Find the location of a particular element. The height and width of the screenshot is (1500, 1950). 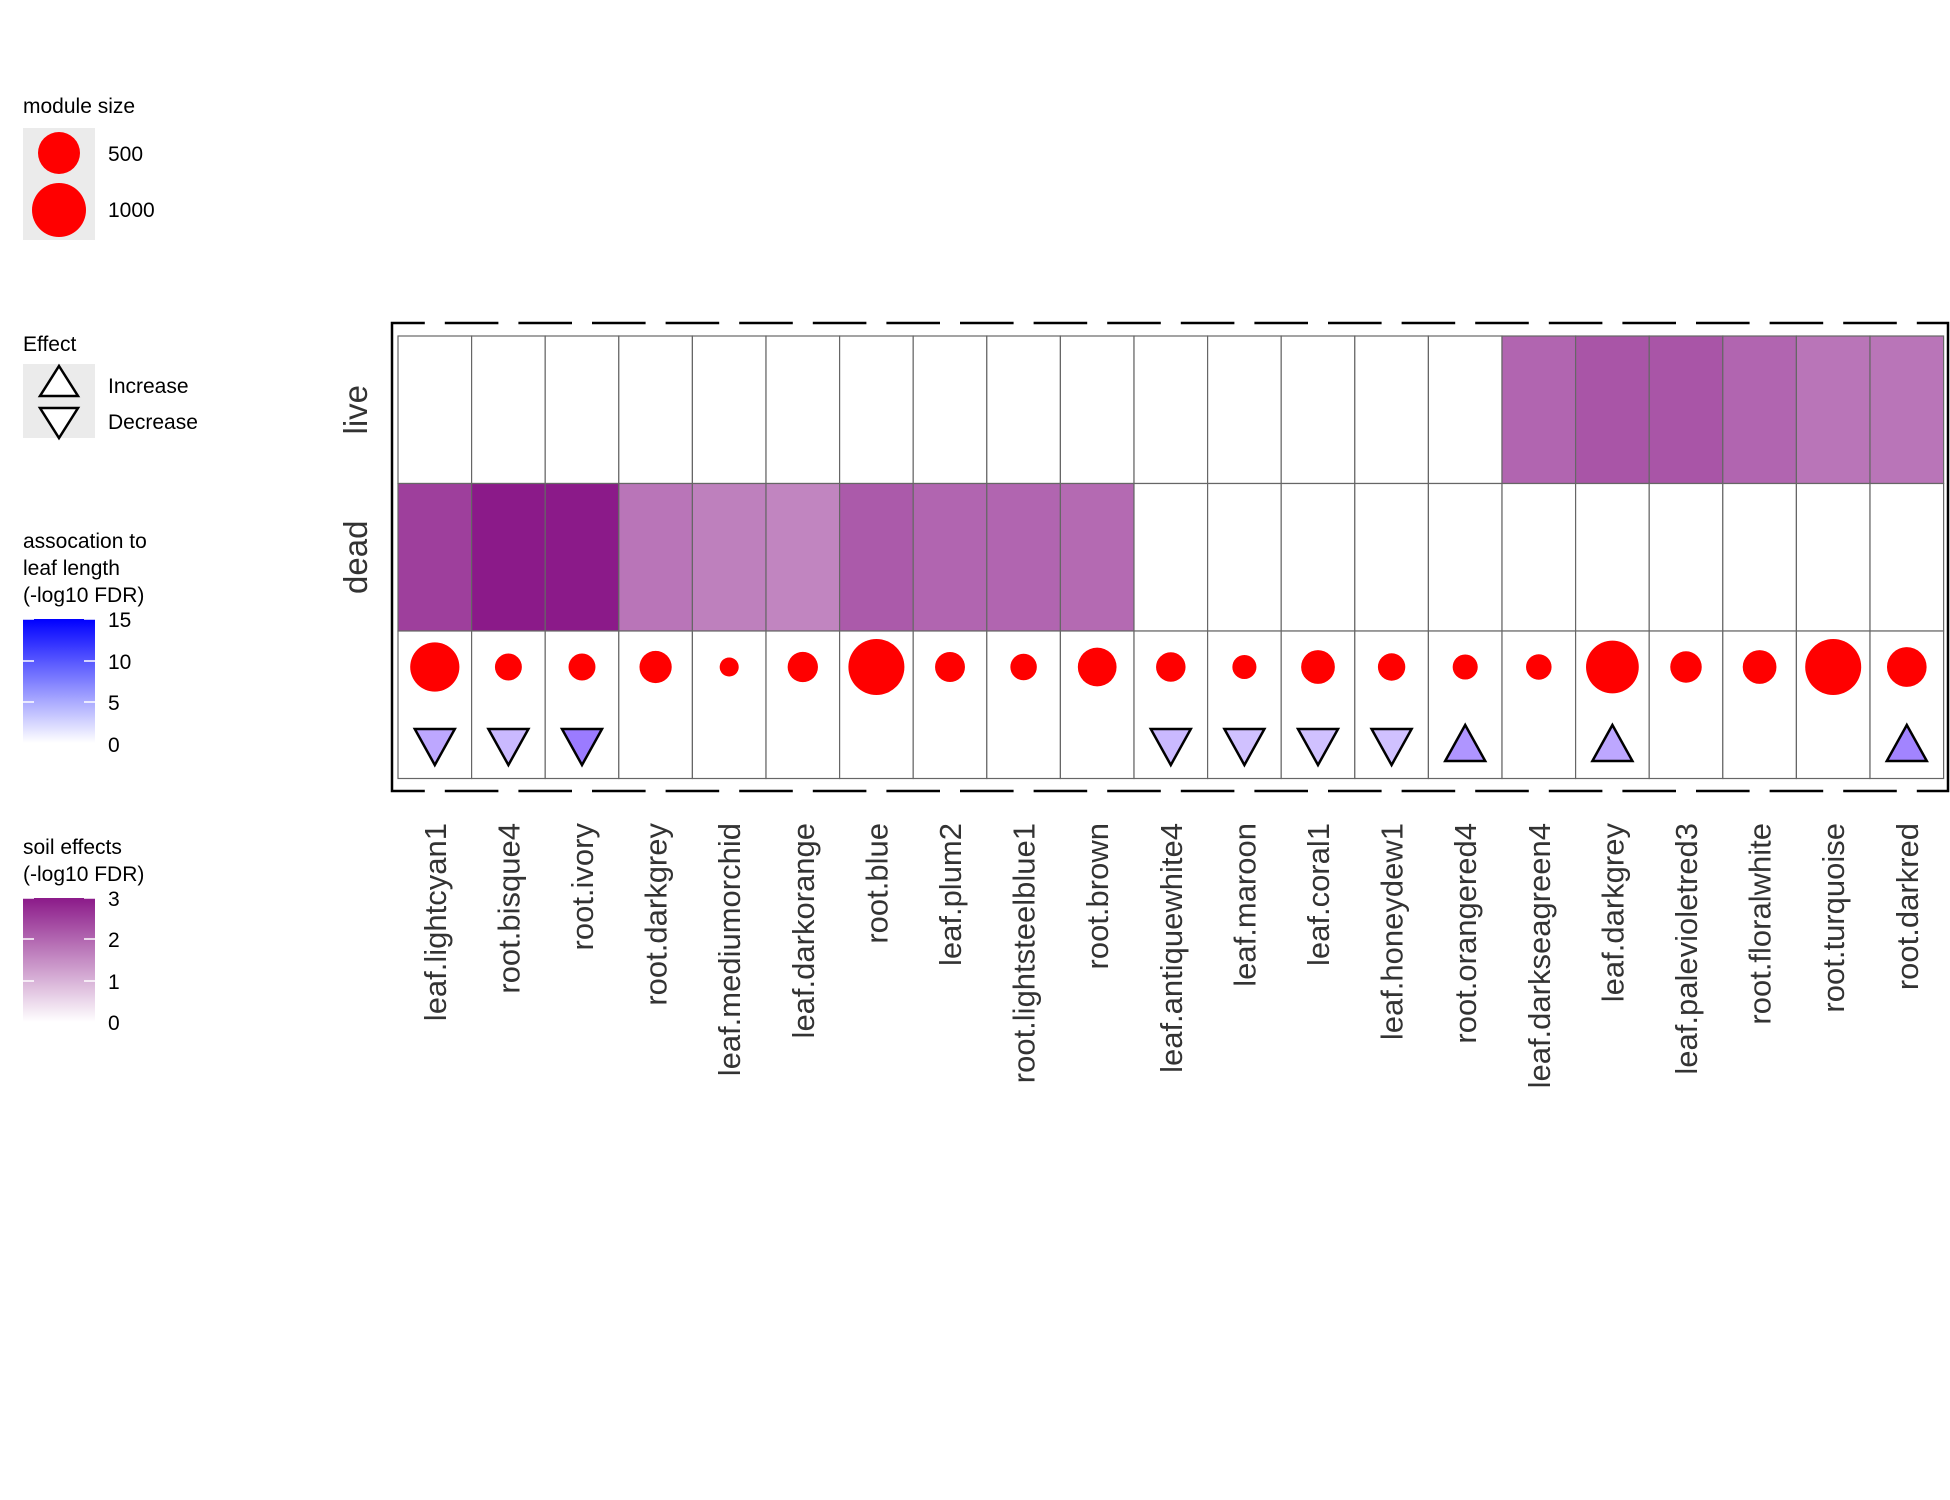

column-label-root.brown: root.brown is located at coordinates (1097, 896).